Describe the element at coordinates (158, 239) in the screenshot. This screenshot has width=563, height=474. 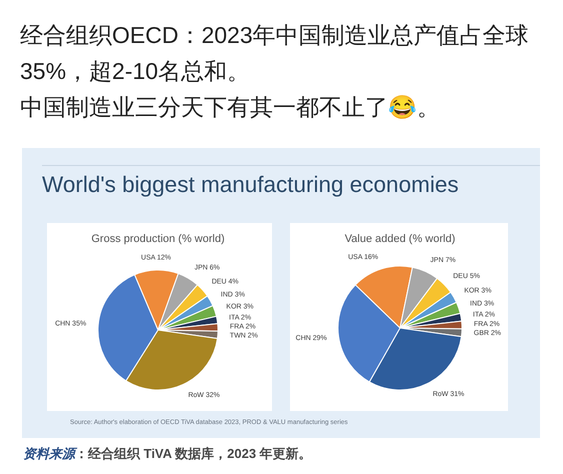
I see `chart-title: Gross production (% world)` at that location.